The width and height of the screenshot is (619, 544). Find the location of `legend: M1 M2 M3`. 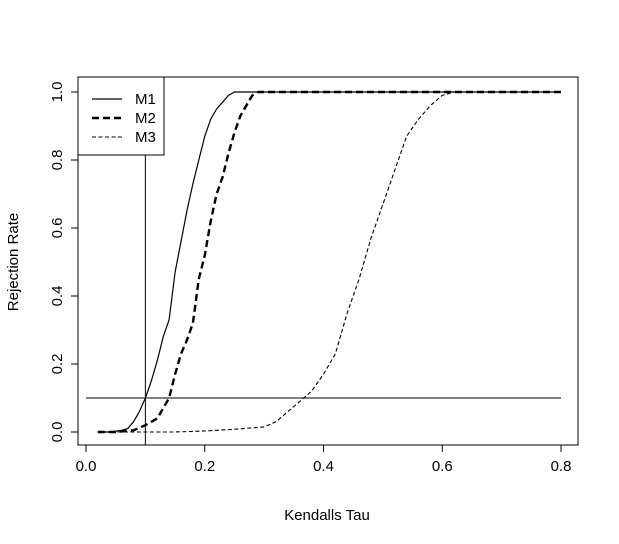

legend: M1 M2 M3 is located at coordinates (121, 116).